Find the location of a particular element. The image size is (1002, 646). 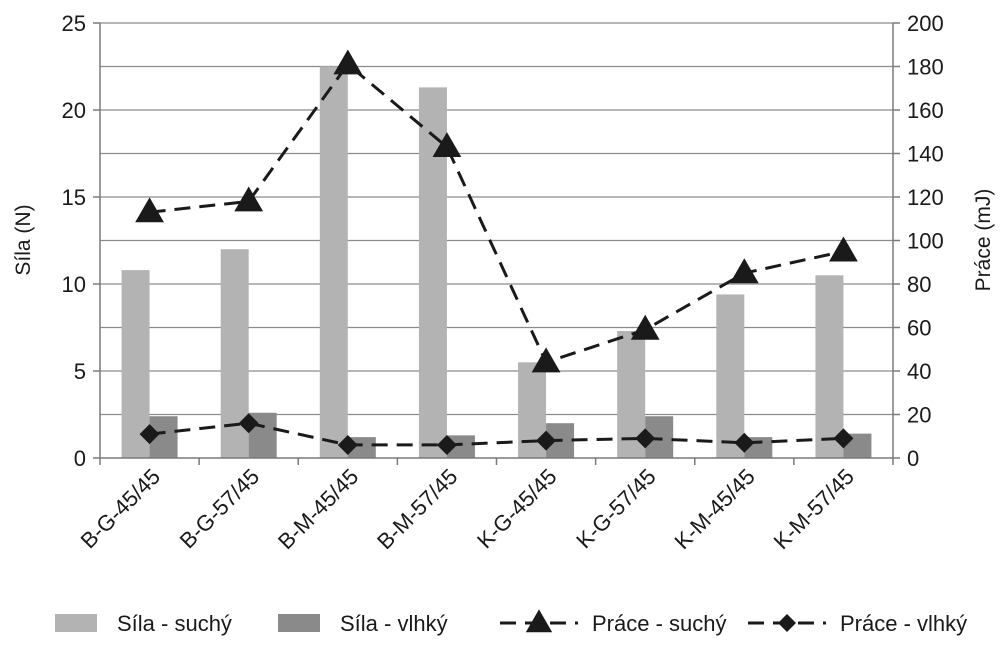

legend-label: Práce - suchý is located at coordinates (659, 623).